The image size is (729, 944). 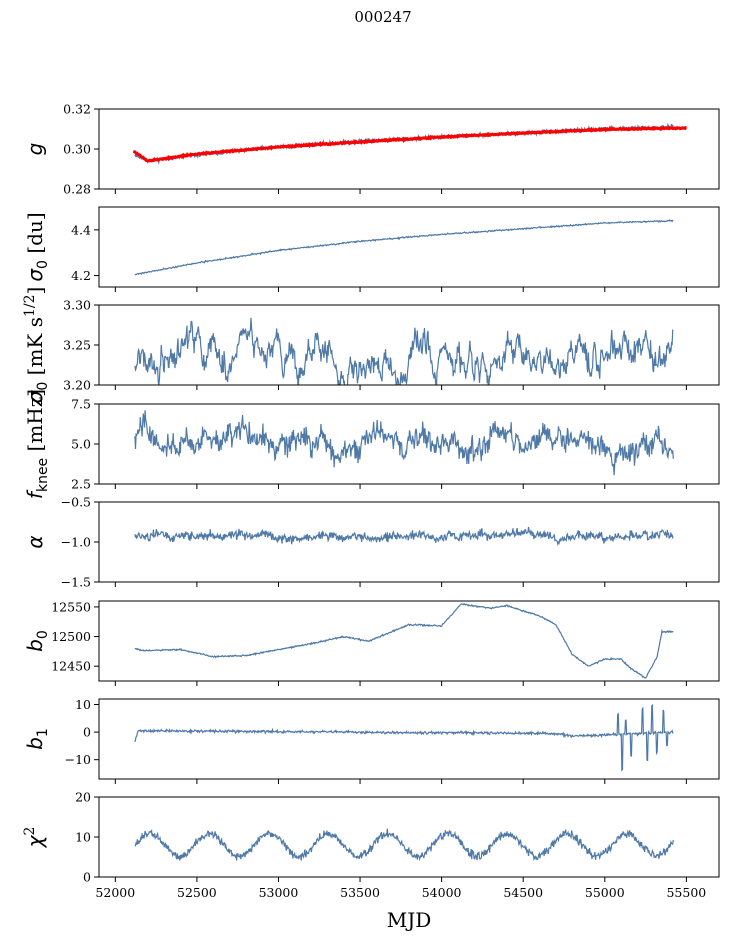 What do you see at coordinates (605, 892) in the screenshot?
I see `x-tick-label: 55000` at bounding box center [605, 892].